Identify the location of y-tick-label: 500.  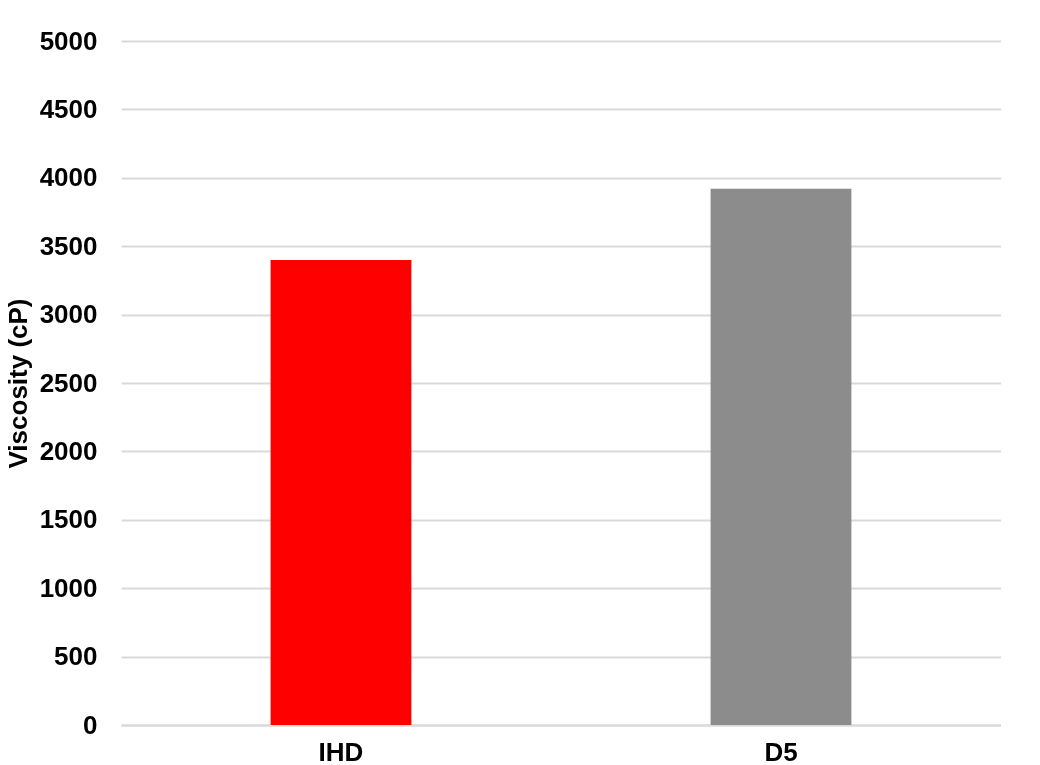
(76, 656).